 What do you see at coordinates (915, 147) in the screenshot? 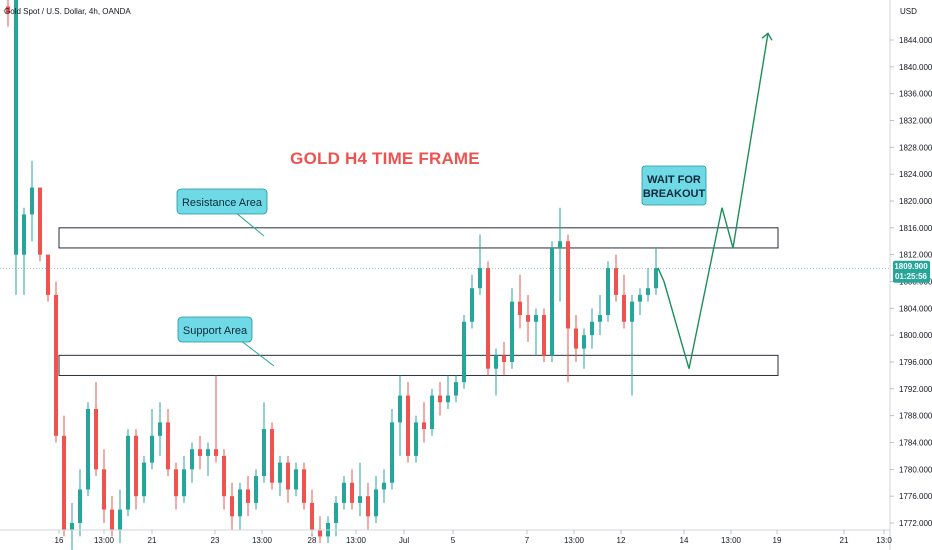
I see `price-tick-label: 1828.000` at bounding box center [915, 147].